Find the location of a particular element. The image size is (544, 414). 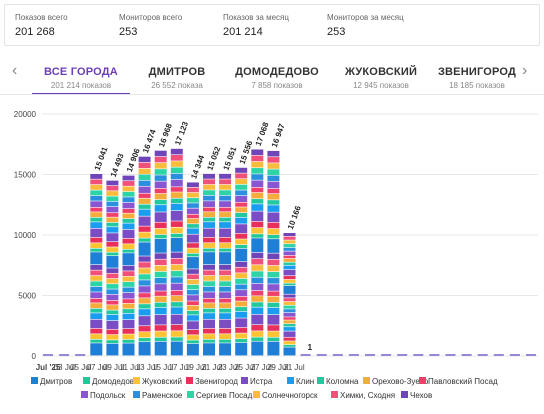

tab-subtitle: 12 945 показов is located at coordinates (381, 85).